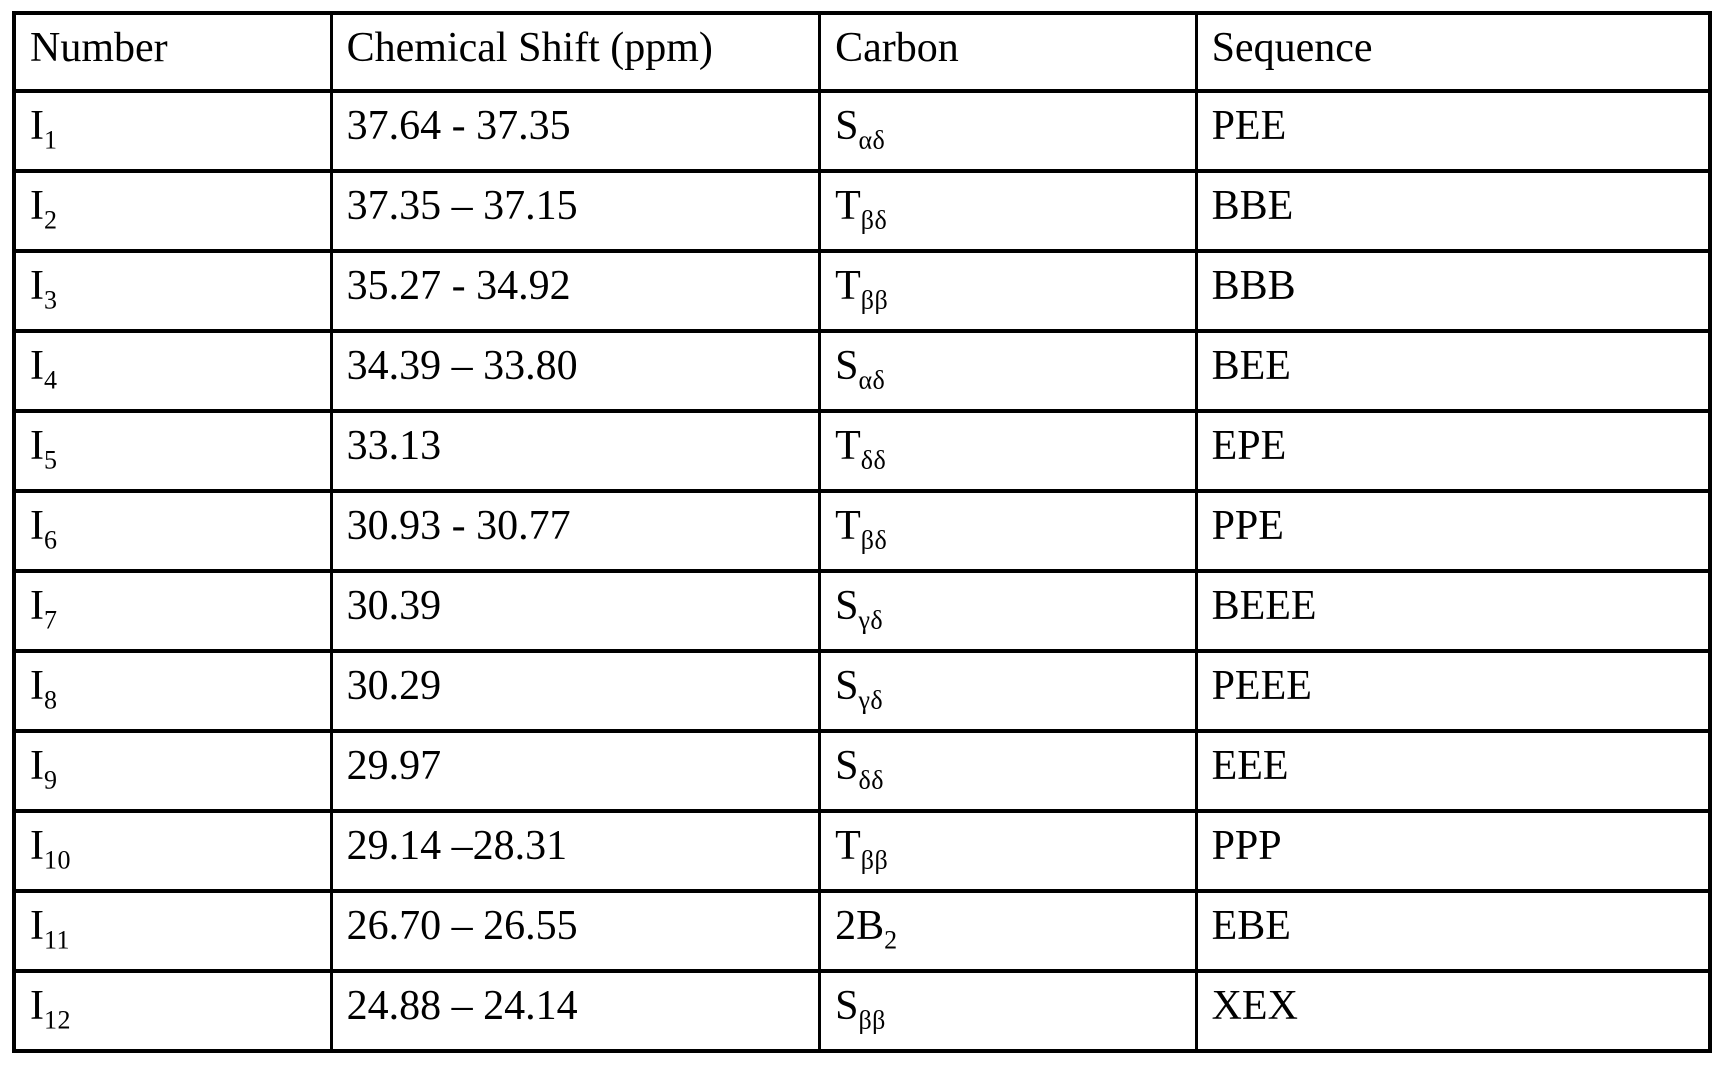 This screenshot has height=1069, width=1729. I want to click on carbon-subscript: βδ, so click(874, 540).